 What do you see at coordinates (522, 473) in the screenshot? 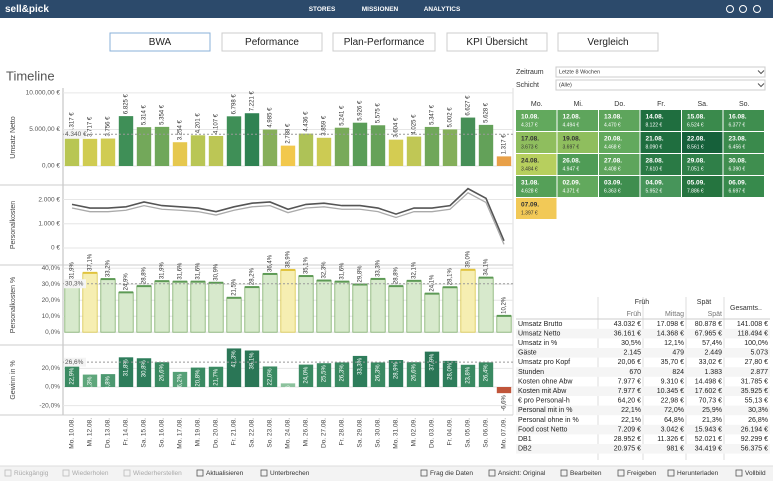
I see `toolbar-item: Ansicht: Original` at bounding box center [522, 473].